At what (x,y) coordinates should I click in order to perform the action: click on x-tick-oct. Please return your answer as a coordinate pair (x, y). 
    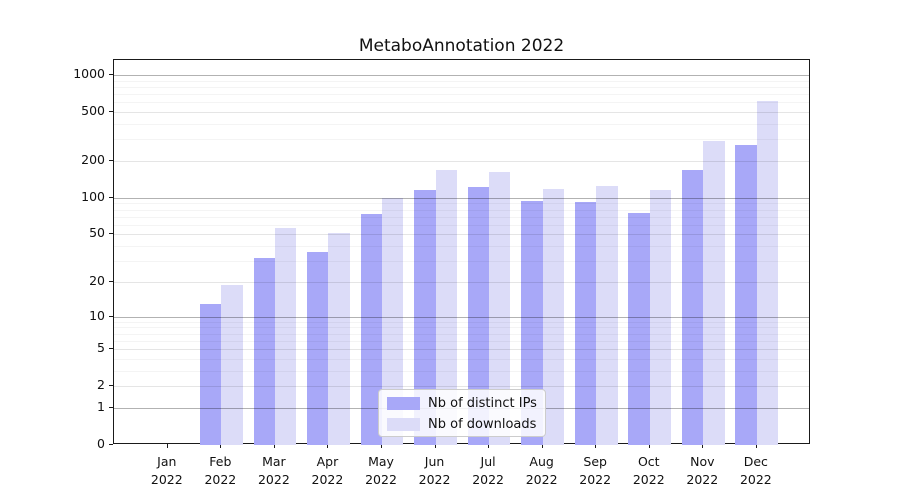
    Looking at the image, I should click on (649, 446).